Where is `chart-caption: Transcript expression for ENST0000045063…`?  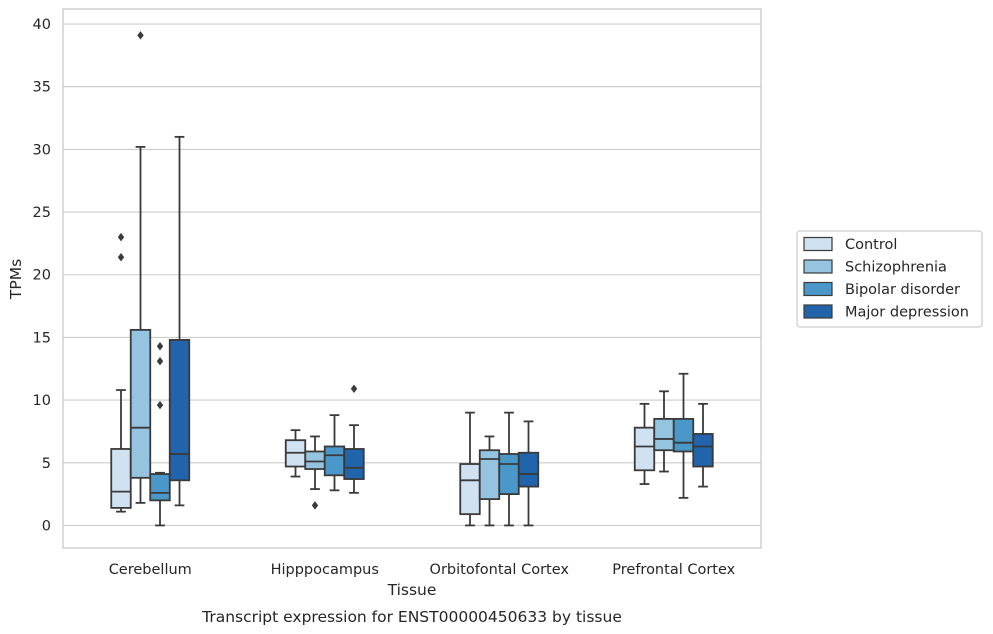
chart-caption: Transcript expression for ENST0000045063… is located at coordinates (411, 617).